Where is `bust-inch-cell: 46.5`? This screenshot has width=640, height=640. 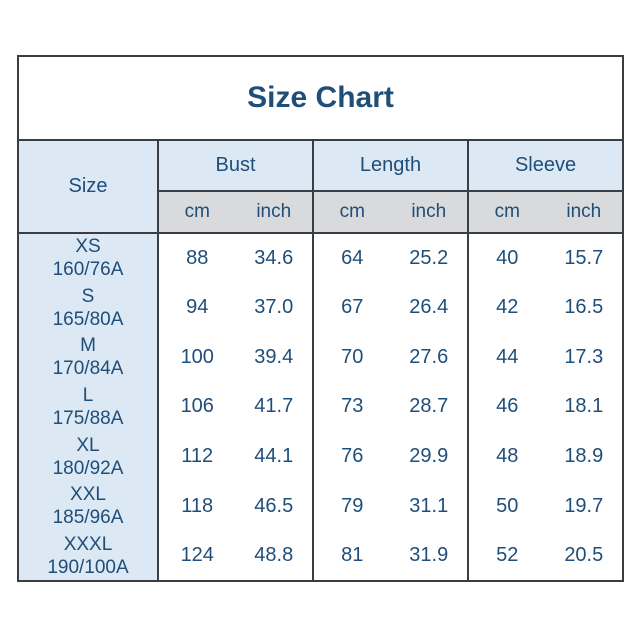
bust-inch-cell: 46.5 is located at coordinates (274, 506).